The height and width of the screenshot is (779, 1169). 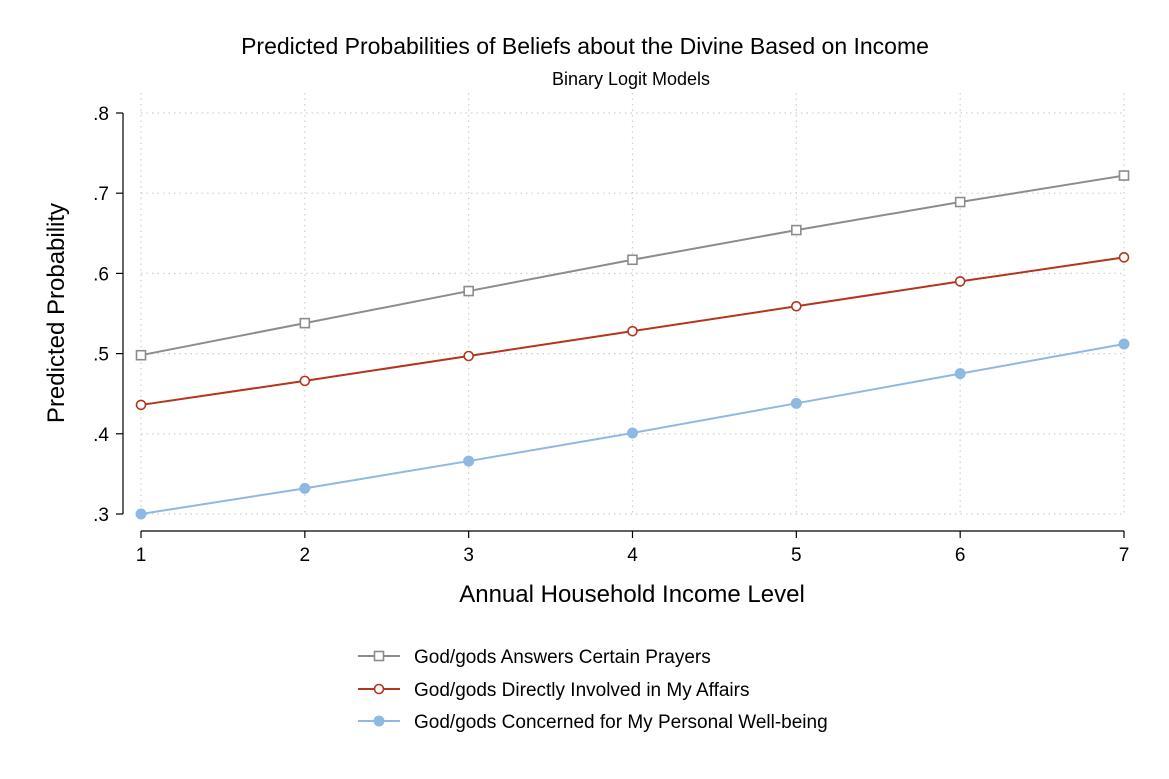 What do you see at coordinates (101, 194) in the screenshot?
I see `y-tick-label: .7` at bounding box center [101, 194].